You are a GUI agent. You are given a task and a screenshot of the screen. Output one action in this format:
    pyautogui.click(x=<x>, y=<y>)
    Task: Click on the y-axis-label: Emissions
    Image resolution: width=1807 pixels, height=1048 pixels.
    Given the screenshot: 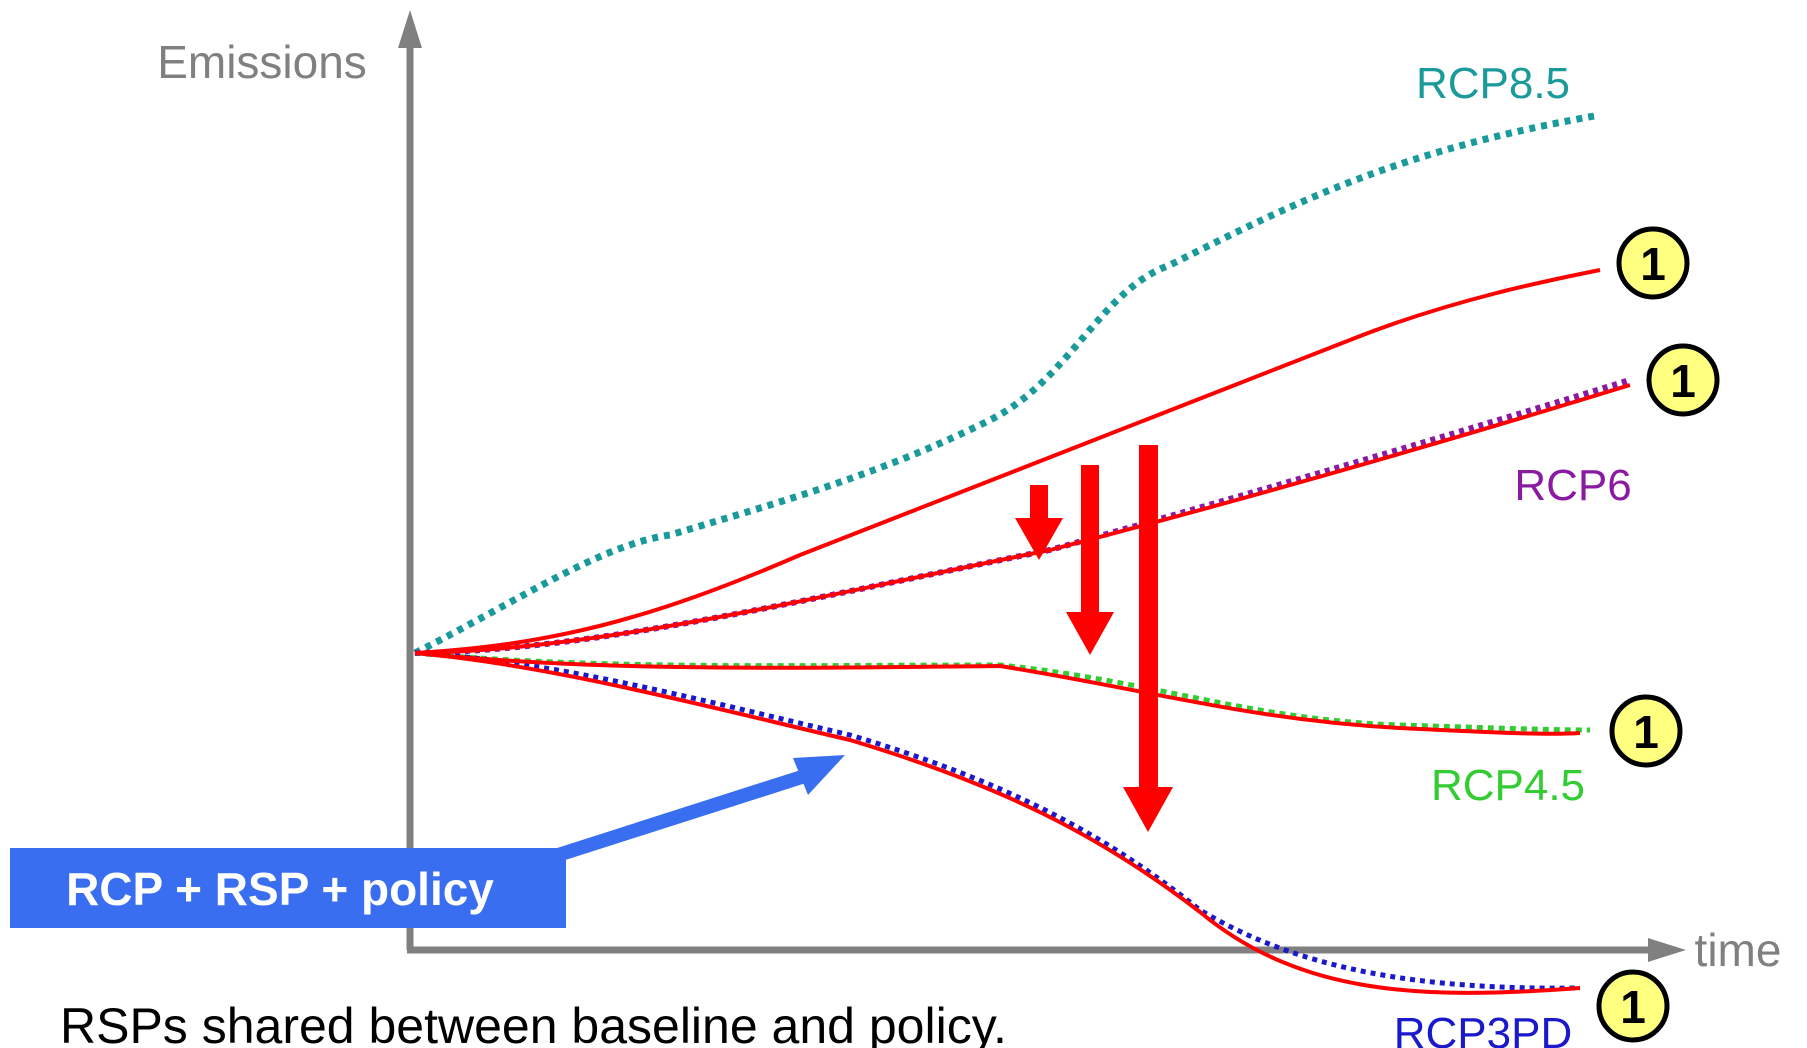 What is the action you would take?
    pyautogui.click(x=262, y=62)
    